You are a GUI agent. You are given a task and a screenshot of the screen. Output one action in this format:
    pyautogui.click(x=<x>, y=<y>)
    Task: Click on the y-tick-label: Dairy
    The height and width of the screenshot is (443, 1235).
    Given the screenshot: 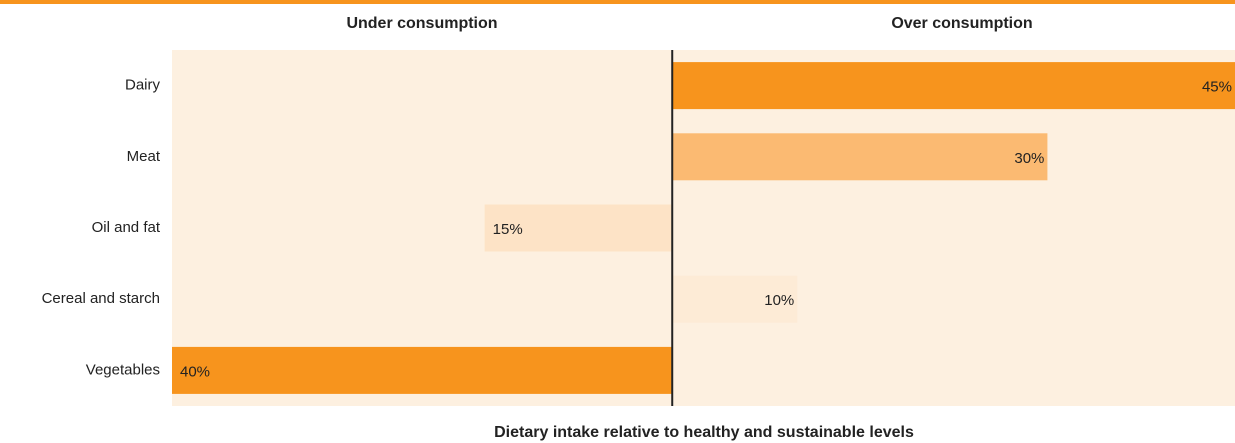 What is the action you would take?
    pyautogui.click(x=143, y=85)
    